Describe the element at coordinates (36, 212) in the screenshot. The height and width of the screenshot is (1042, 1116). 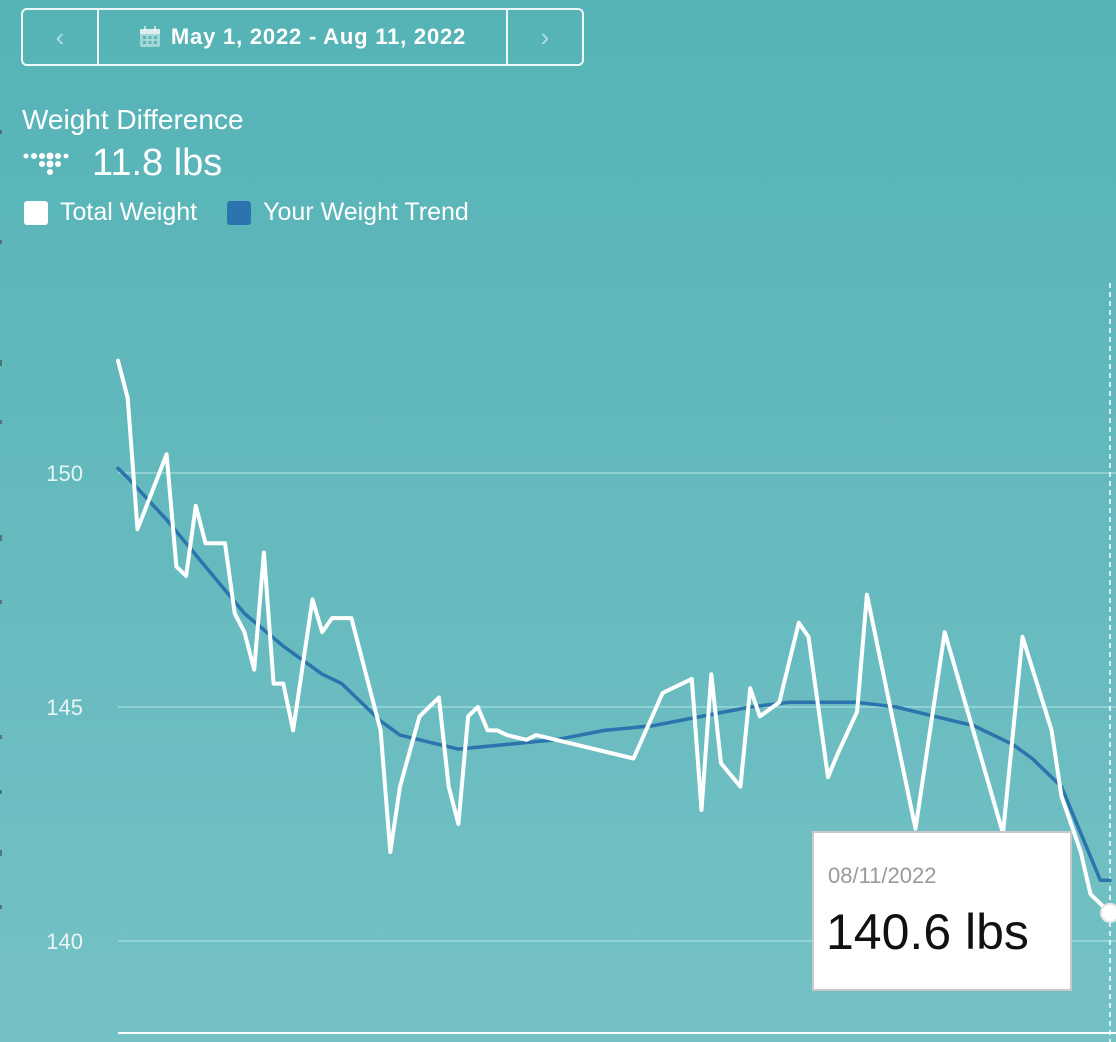
I see `legend-swatch-total-weight` at that location.